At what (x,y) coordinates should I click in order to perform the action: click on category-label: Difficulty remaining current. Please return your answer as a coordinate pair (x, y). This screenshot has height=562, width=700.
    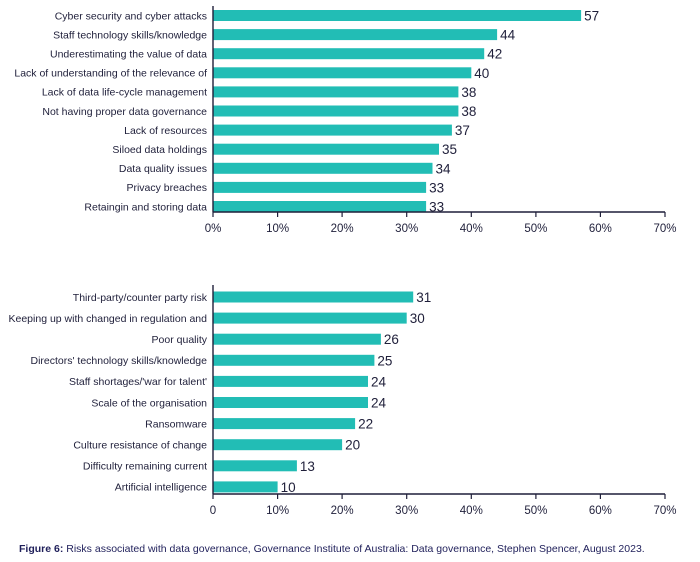
    Looking at the image, I should click on (145, 467).